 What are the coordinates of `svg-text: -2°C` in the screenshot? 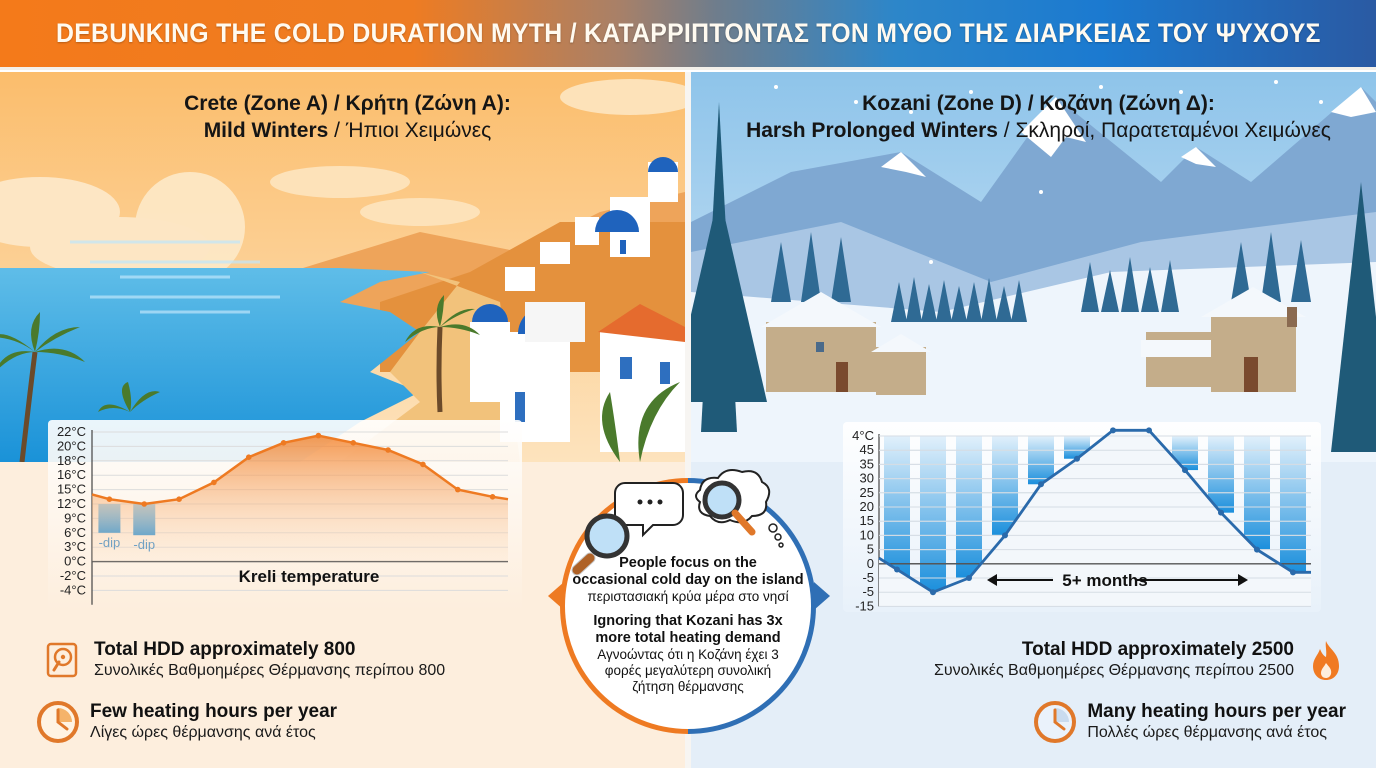 It's located at (73, 575).